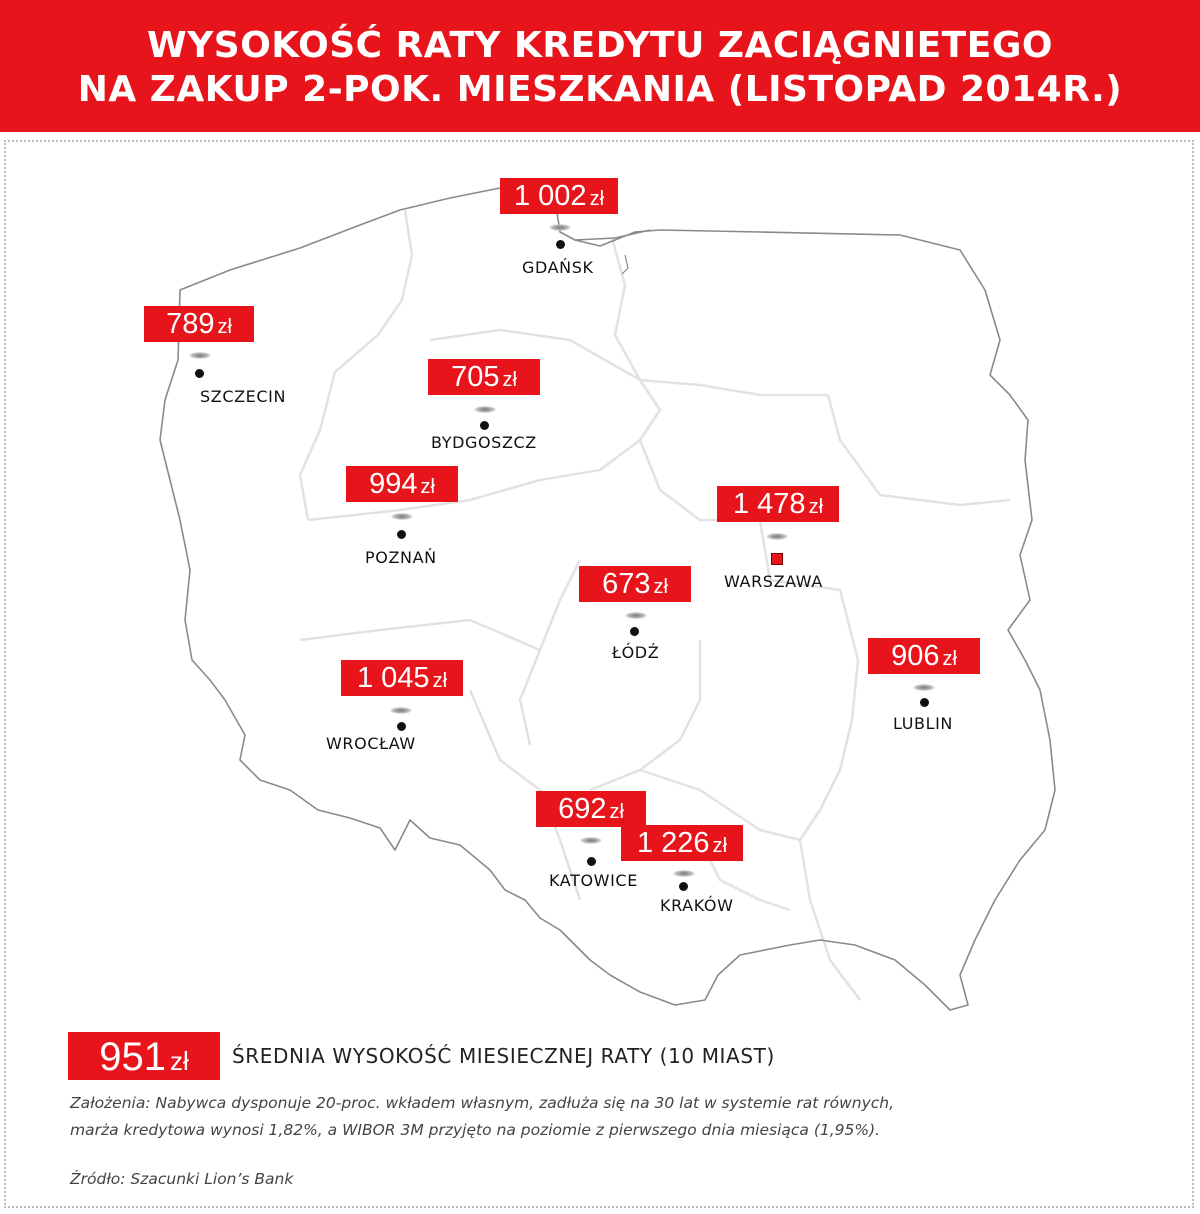 The width and height of the screenshot is (1200, 1214). I want to click on price-badge: 789 zł, so click(199, 324).